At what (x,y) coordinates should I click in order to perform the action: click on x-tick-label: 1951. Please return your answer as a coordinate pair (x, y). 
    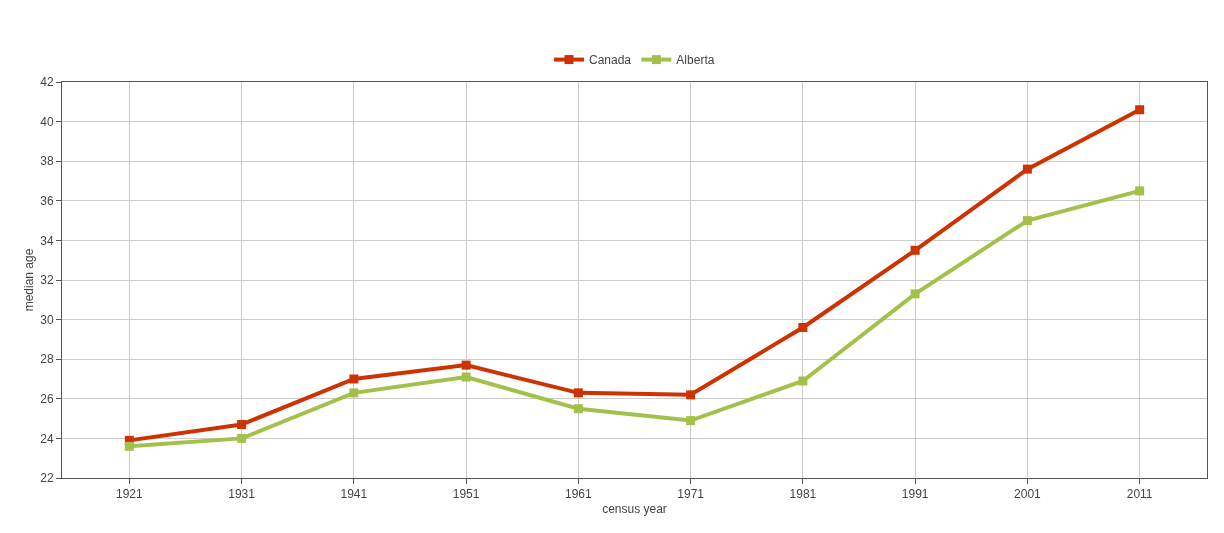
    Looking at the image, I should click on (466, 494).